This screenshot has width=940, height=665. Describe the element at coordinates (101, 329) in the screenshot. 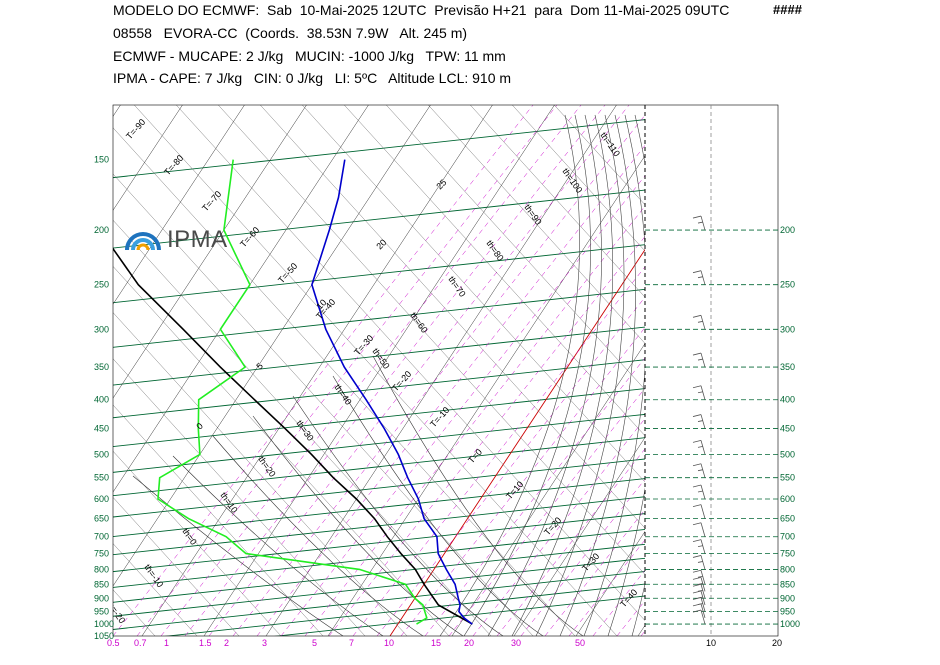

I see `pressure-label-left: 300` at that location.